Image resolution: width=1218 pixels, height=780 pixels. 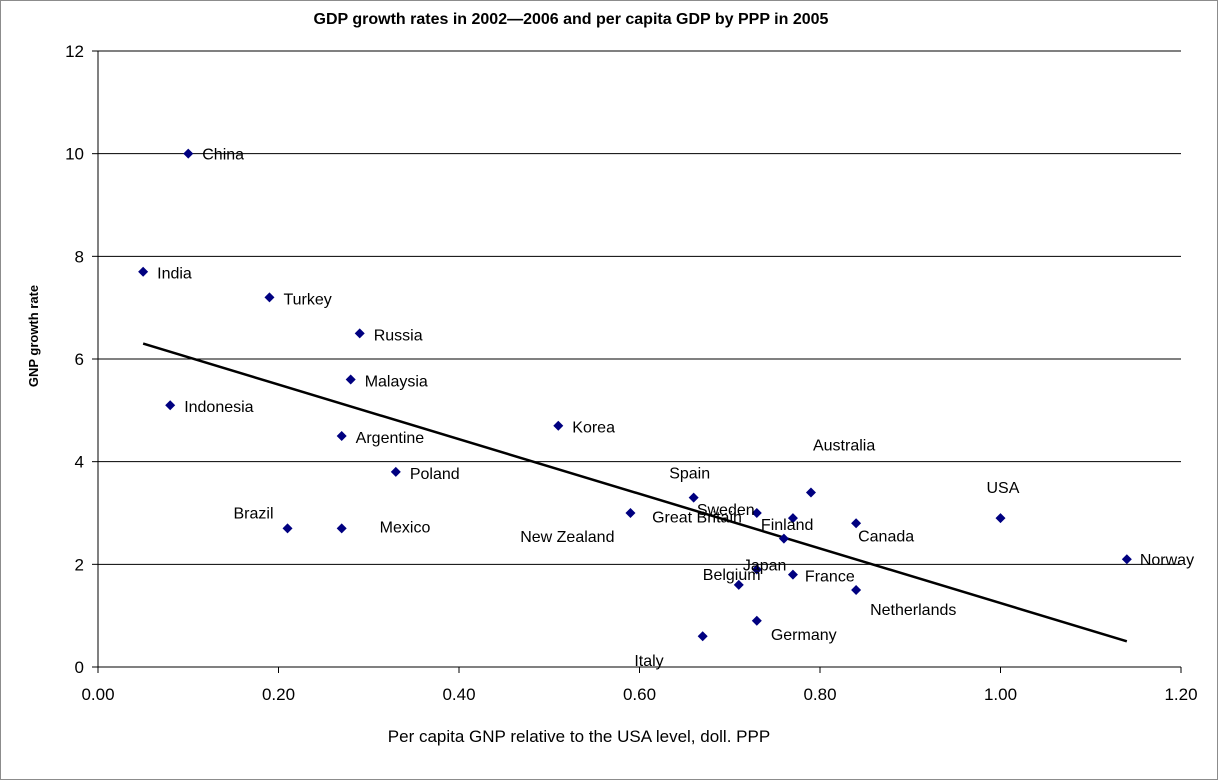 I want to click on data-label-germany: Germany, so click(x=804, y=635).